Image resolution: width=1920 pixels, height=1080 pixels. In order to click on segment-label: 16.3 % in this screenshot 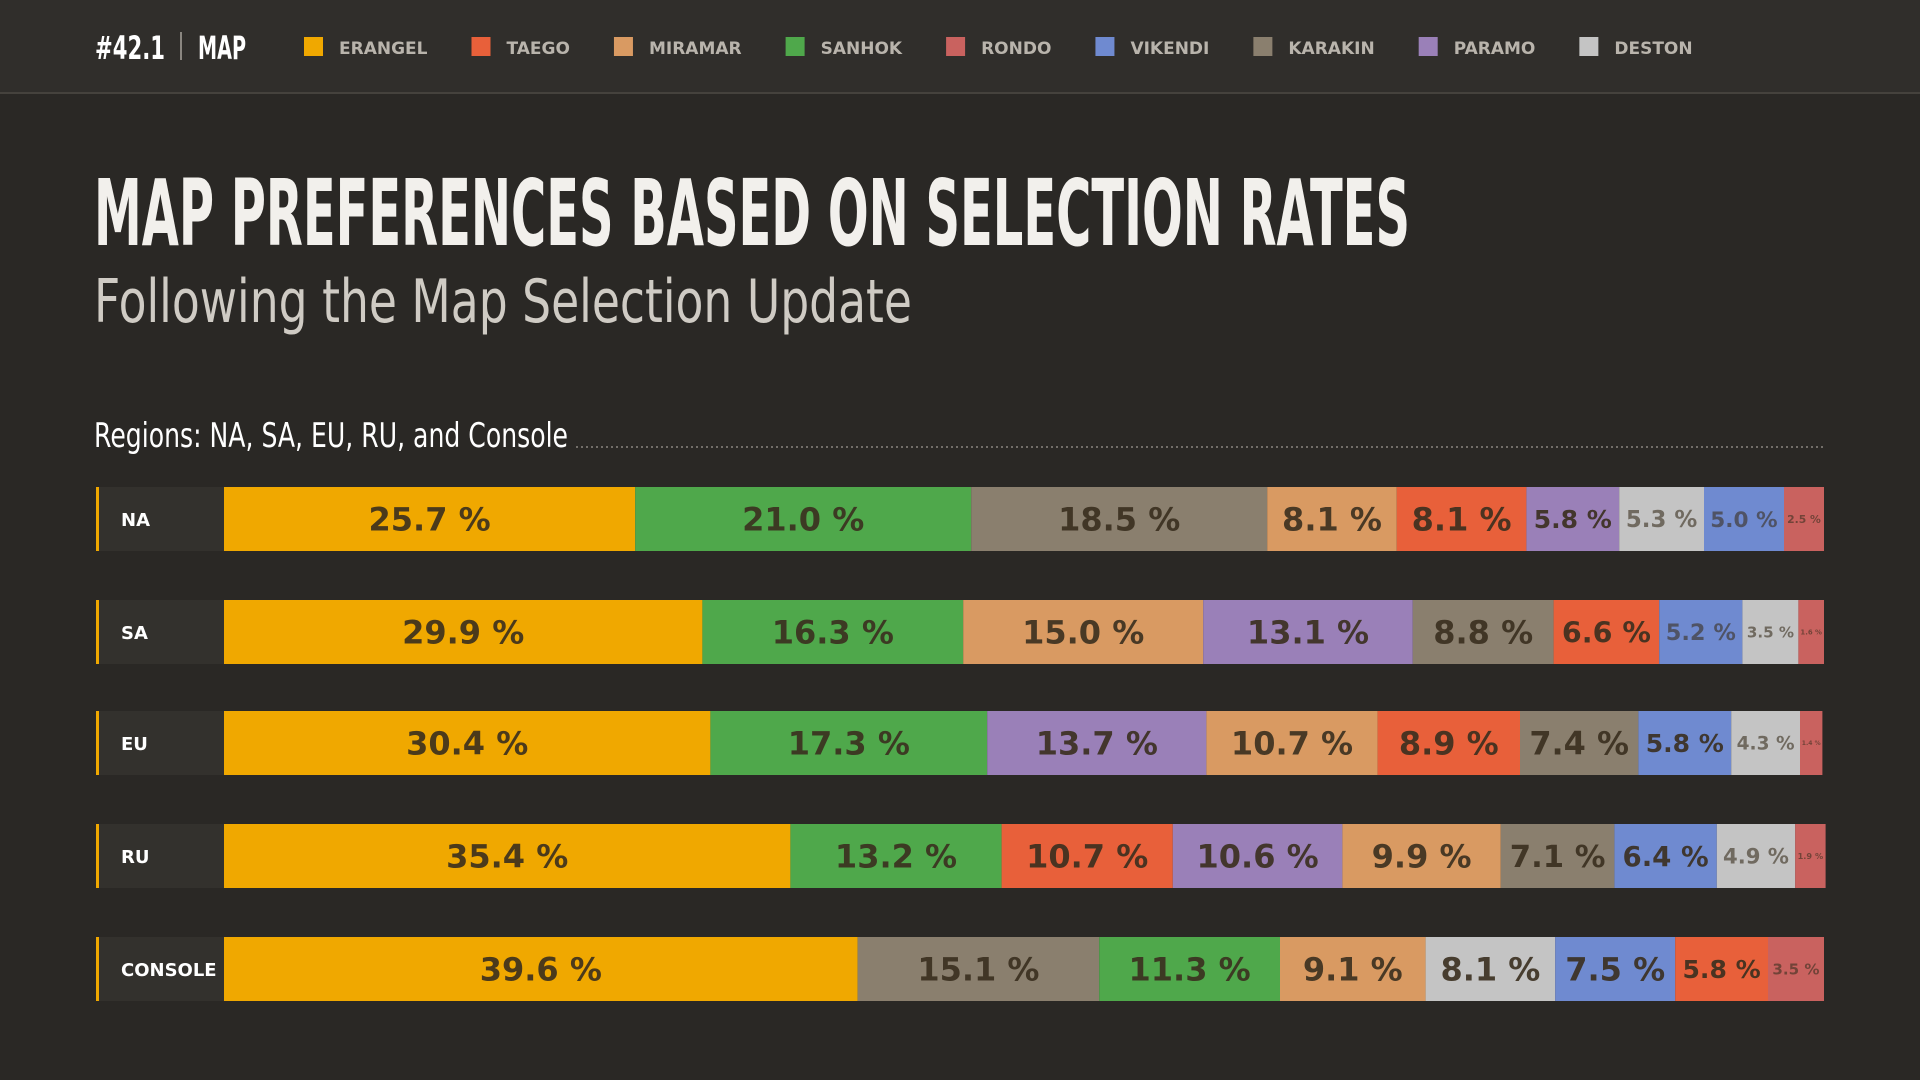, I will do `click(833, 633)`.